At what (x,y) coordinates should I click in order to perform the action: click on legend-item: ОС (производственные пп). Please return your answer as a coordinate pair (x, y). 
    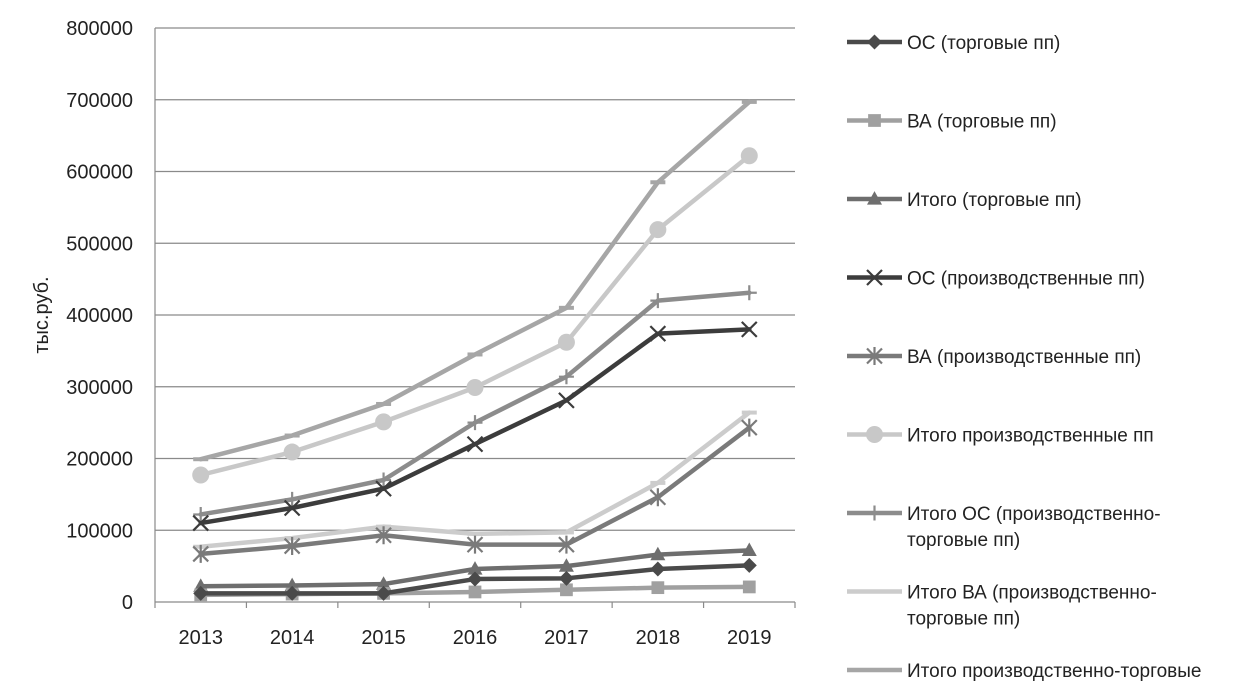
    Looking at the image, I should click on (996, 279).